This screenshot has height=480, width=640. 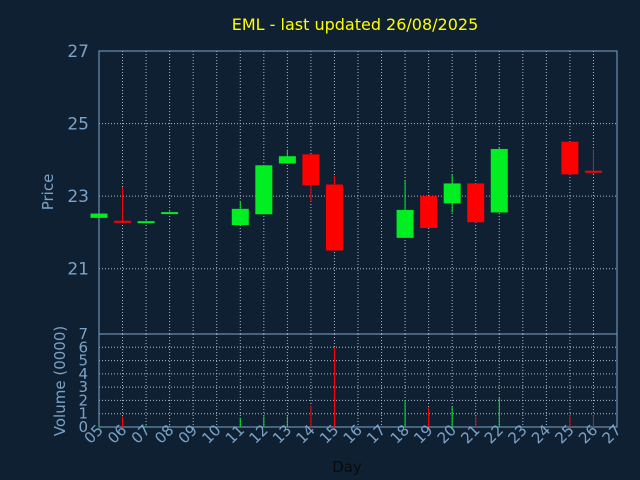 I want to click on volume-axis-label: Volume (0000), so click(x=60, y=381).